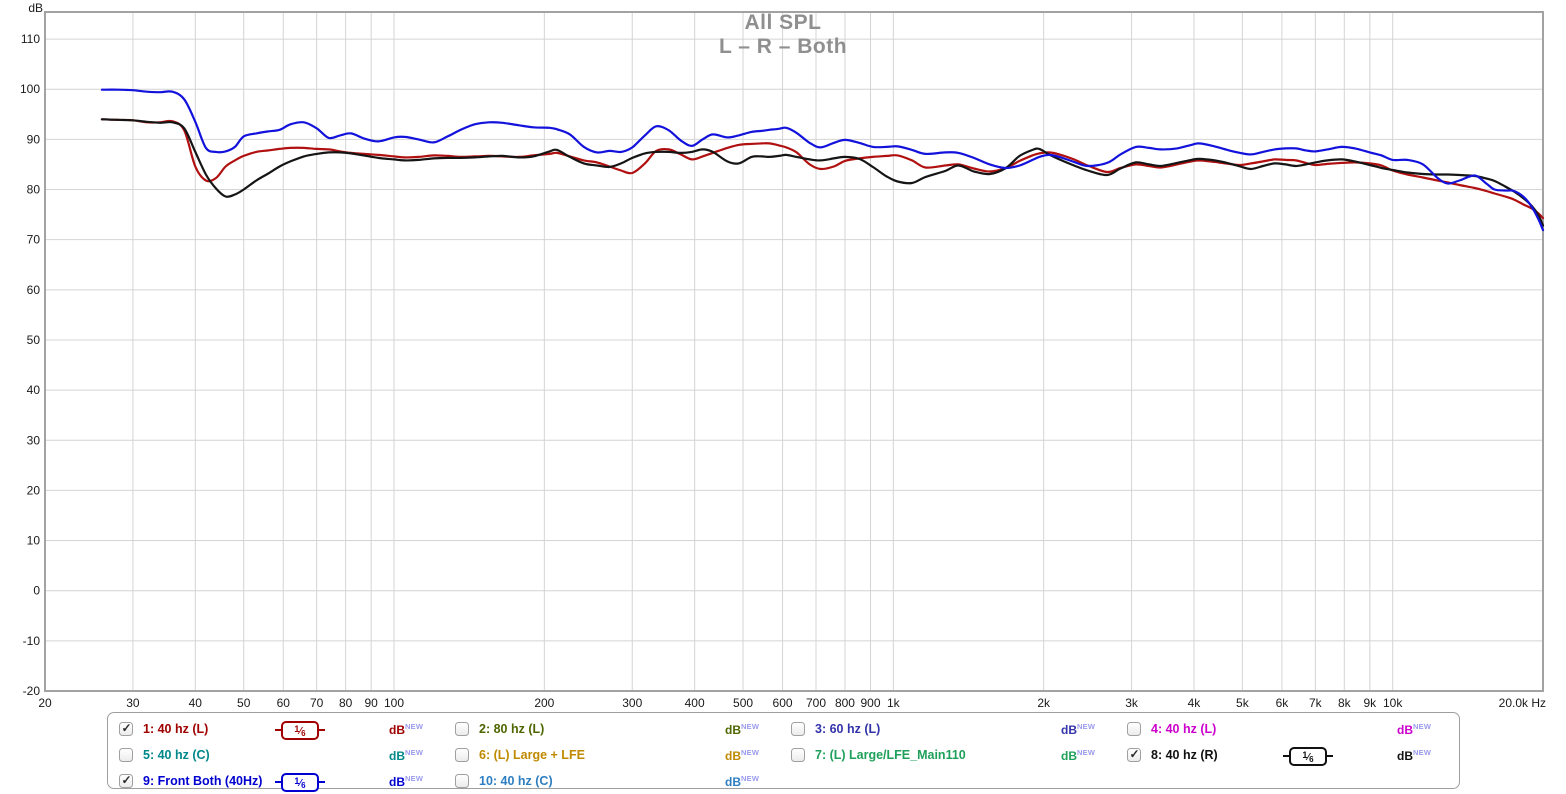 Image resolution: width=1566 pixels, height=794 pixels. I want to click on legend-label: 4: 40 hz (L), so click(1184, 729).